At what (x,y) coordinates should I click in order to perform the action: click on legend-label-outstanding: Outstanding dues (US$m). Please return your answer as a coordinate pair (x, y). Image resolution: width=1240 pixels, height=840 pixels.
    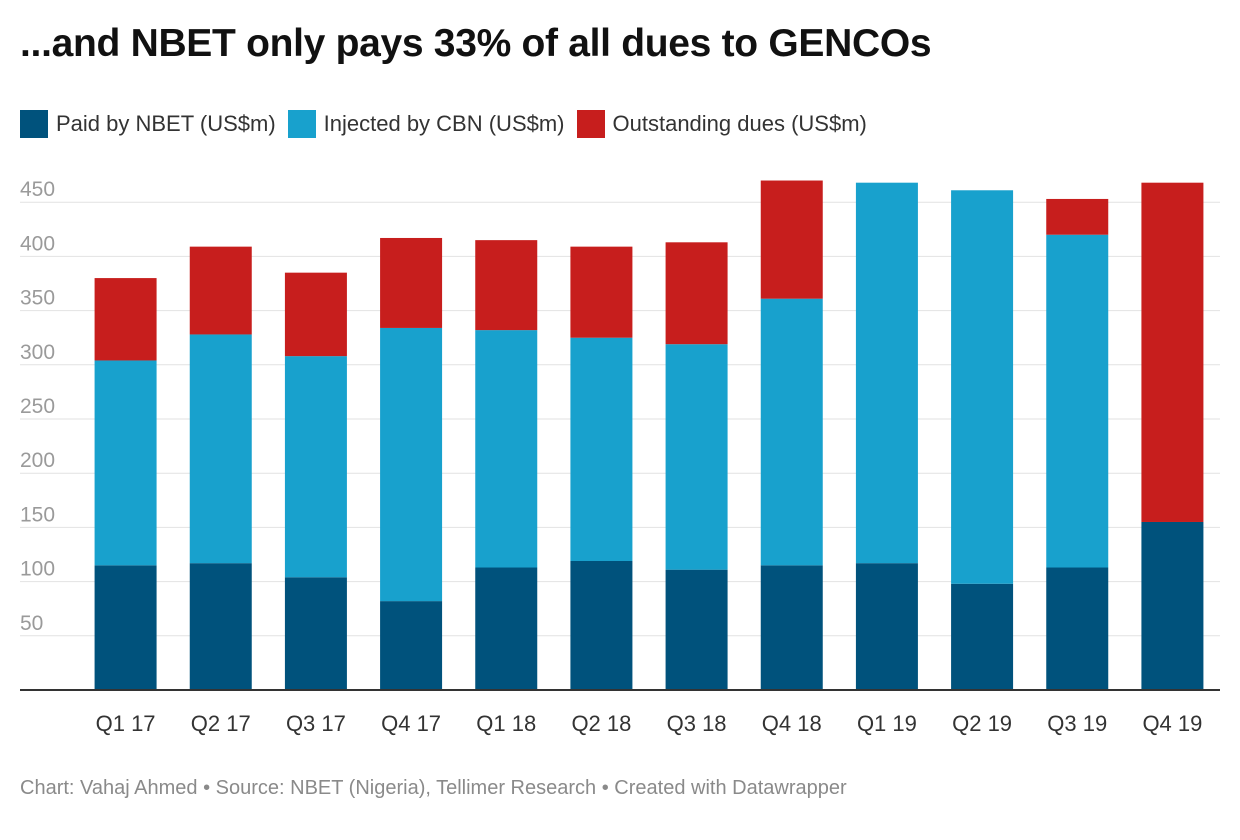
    Looking at the image, I should click on (739, 123).